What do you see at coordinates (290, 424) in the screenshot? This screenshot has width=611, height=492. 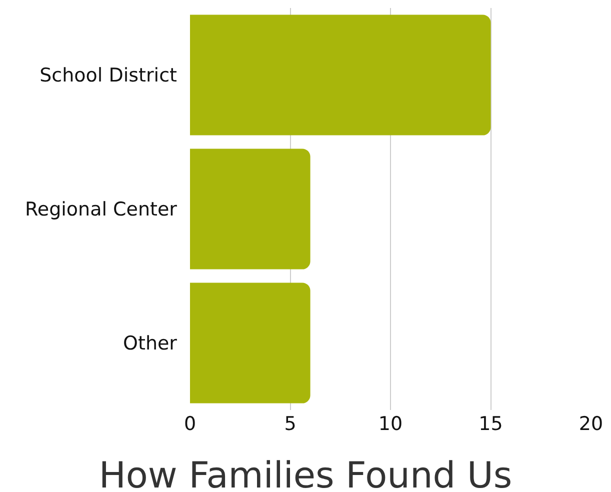 I see `x-tick-label: 5` at bounding box center [290, 424].